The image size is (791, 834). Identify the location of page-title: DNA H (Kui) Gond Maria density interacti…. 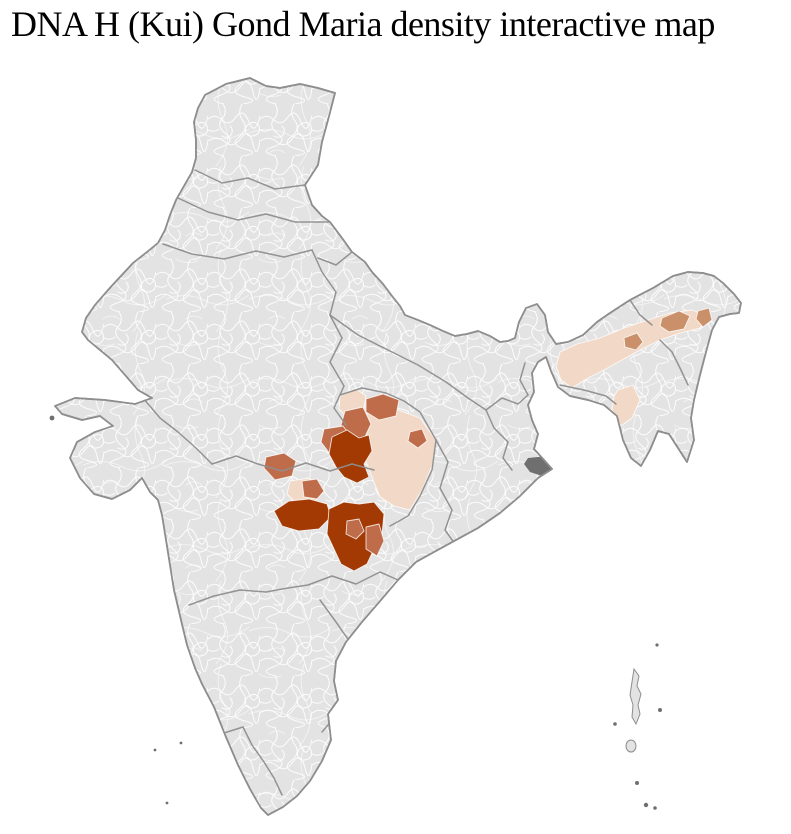
(363, 24).